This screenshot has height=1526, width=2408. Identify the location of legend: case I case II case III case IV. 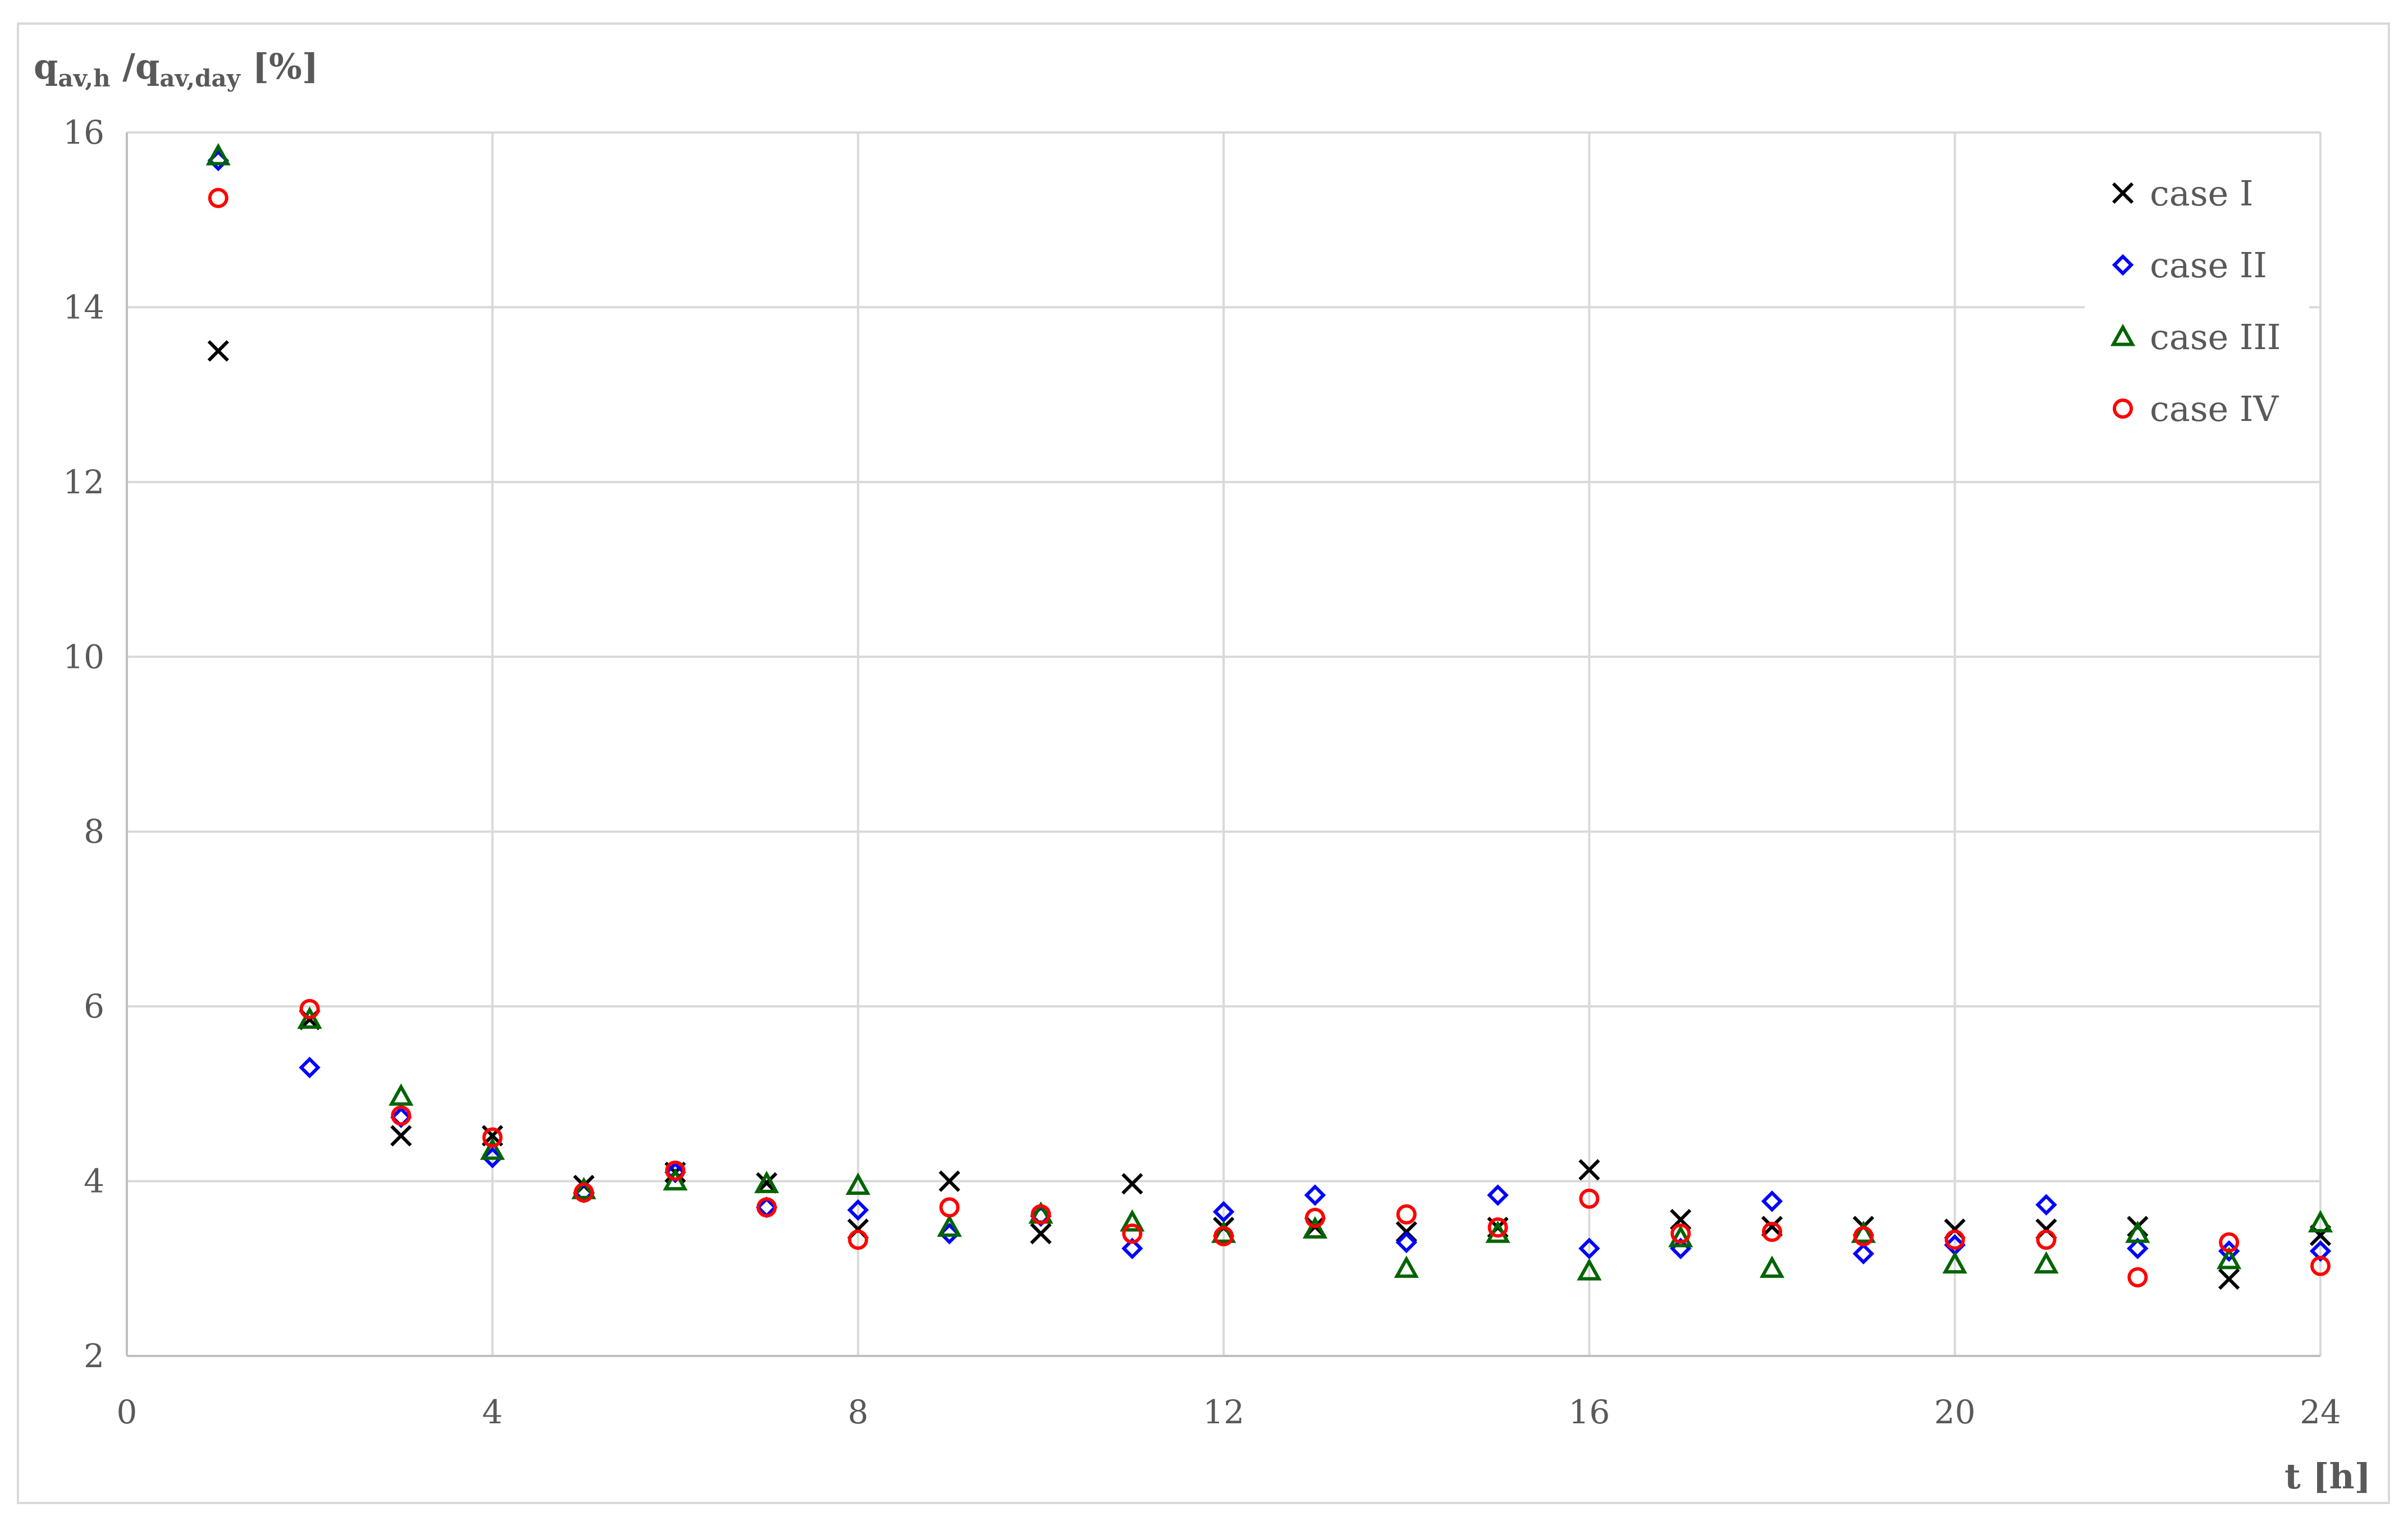
(2197, 305).